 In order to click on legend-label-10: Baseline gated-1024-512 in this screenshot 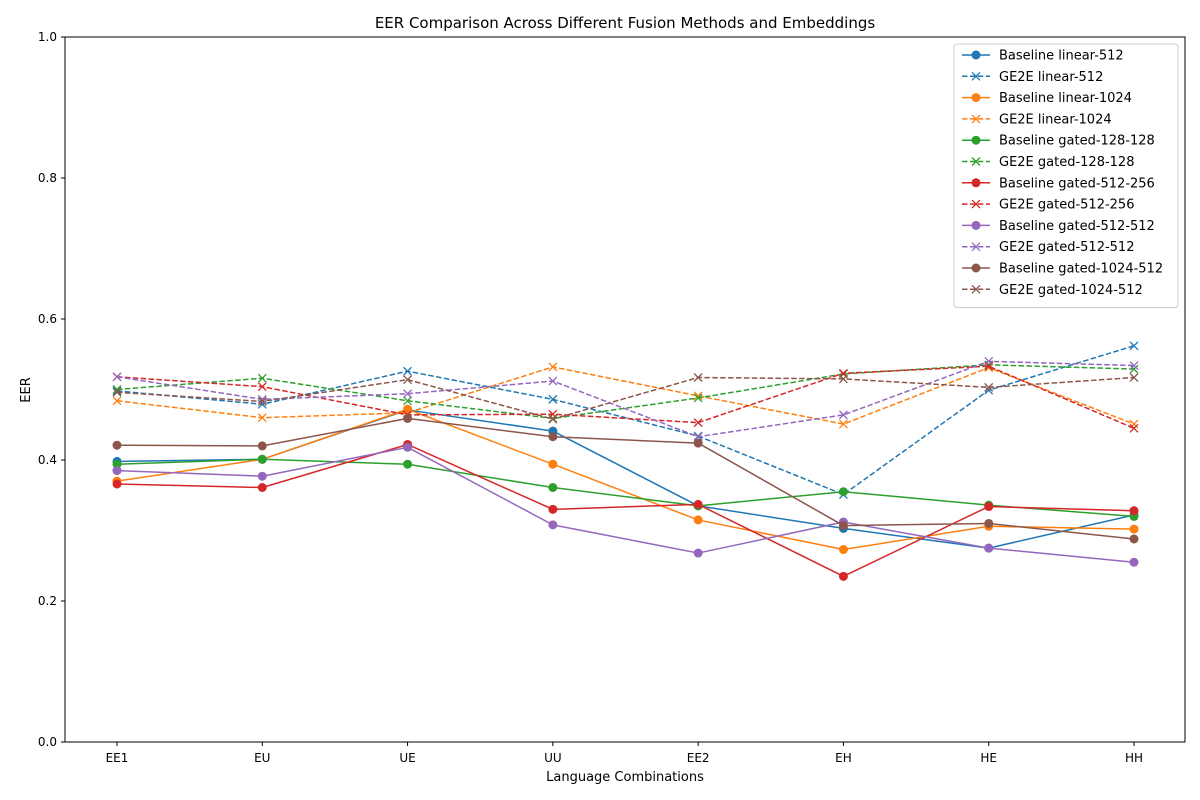, I will do `click(1081, 269)`.